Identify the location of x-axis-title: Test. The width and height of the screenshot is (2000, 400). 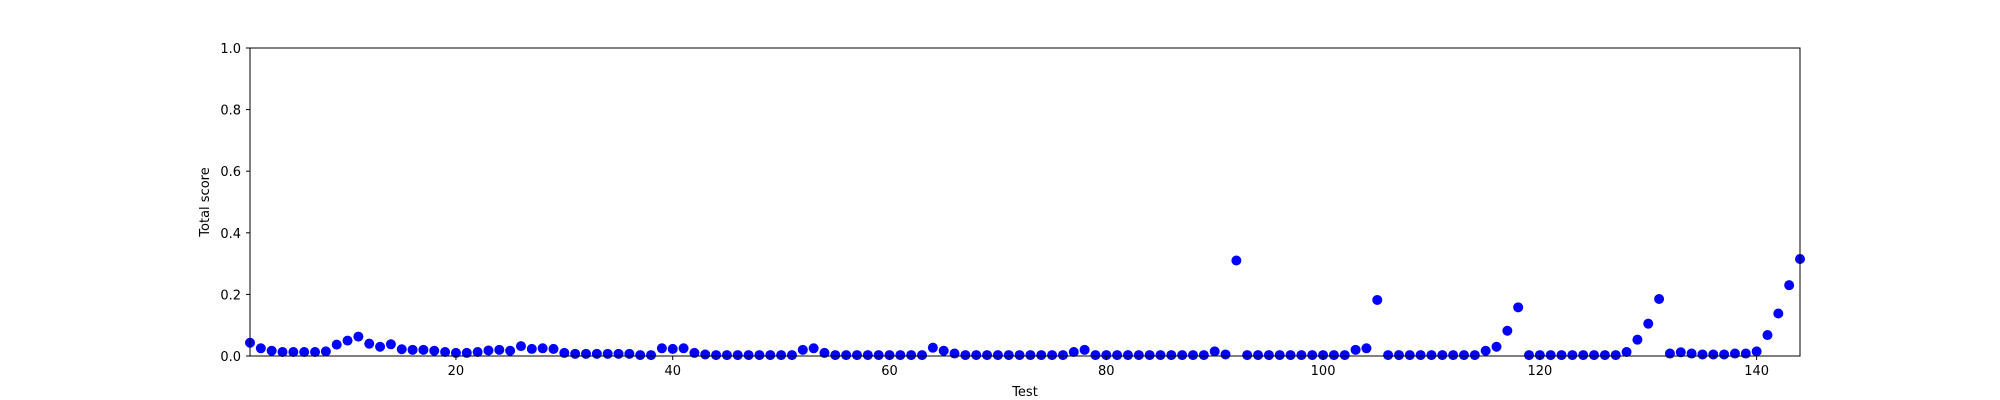
(1024, 392).